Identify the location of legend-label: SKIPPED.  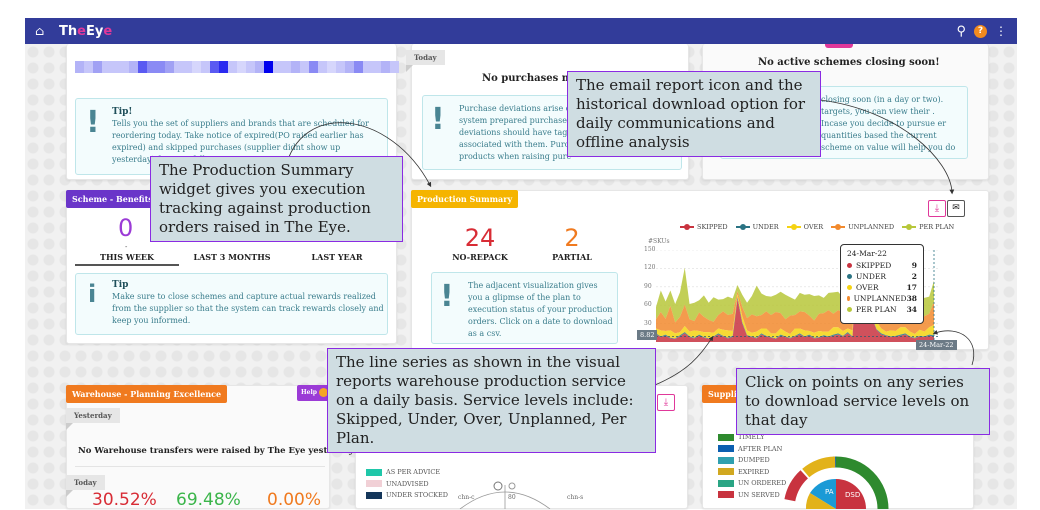
(712, 227).